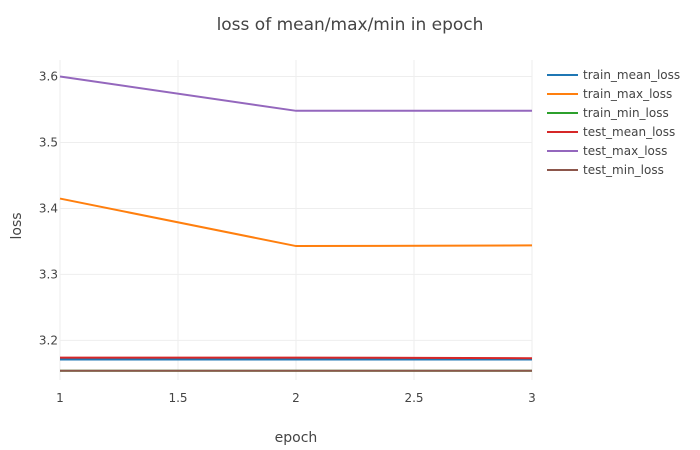 This screenshot has width=700, height=450. What do you see at coordinates (48, 208) in the screenshot?
I see `y-tick-label: 3.4` at bounding box center [48, 208].